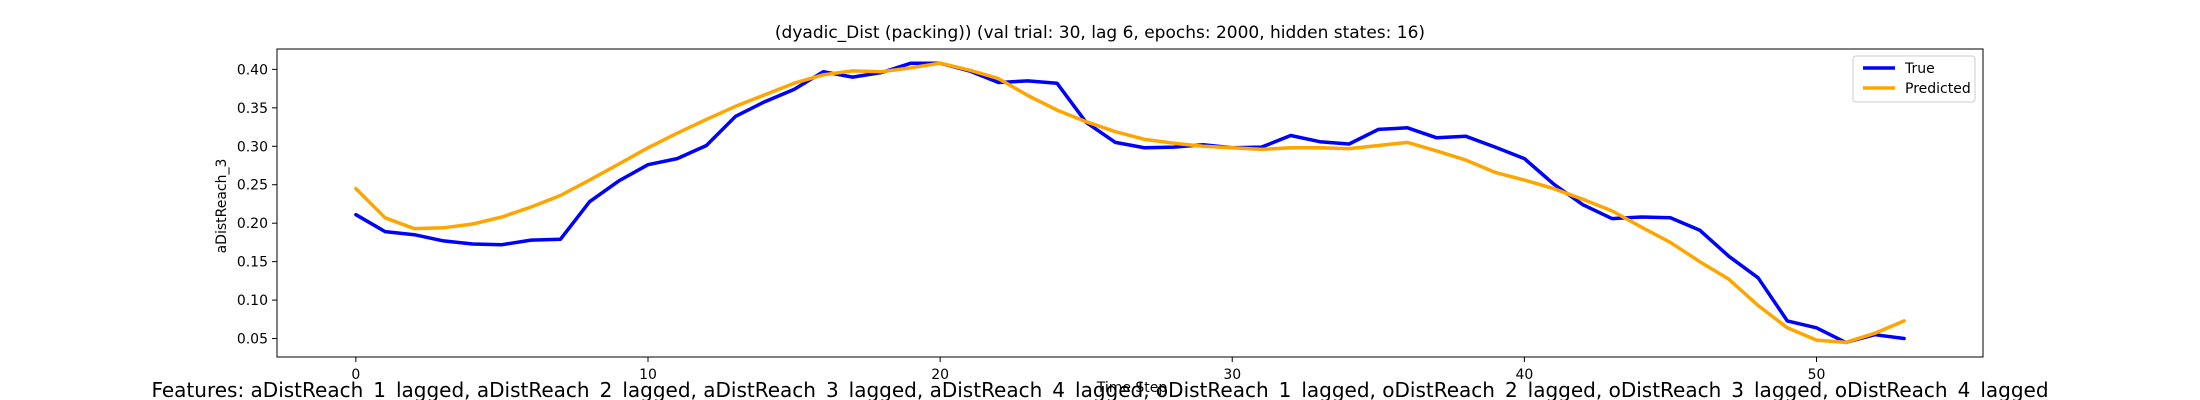 The width and height of the screenshot is (2200, 400). What do you see at coordinates (1524, 375) in the screenshot?
I see `x-tick-label: 40` at bounding box center [1524, 375].